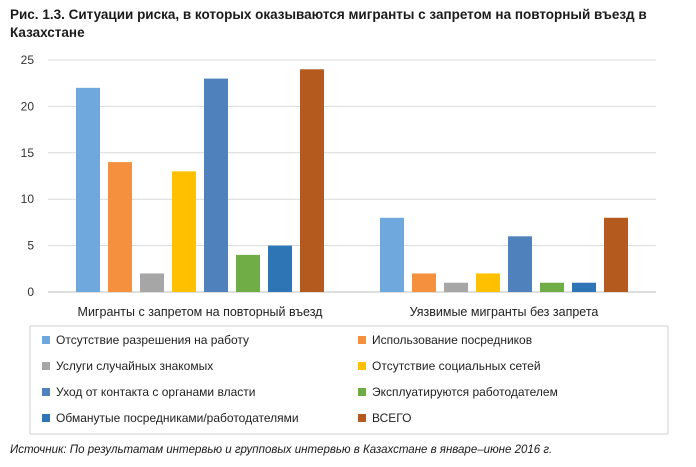  I want to click on x-category-label: Мигранты с запретом на повторный въезд, so click(201, 312).